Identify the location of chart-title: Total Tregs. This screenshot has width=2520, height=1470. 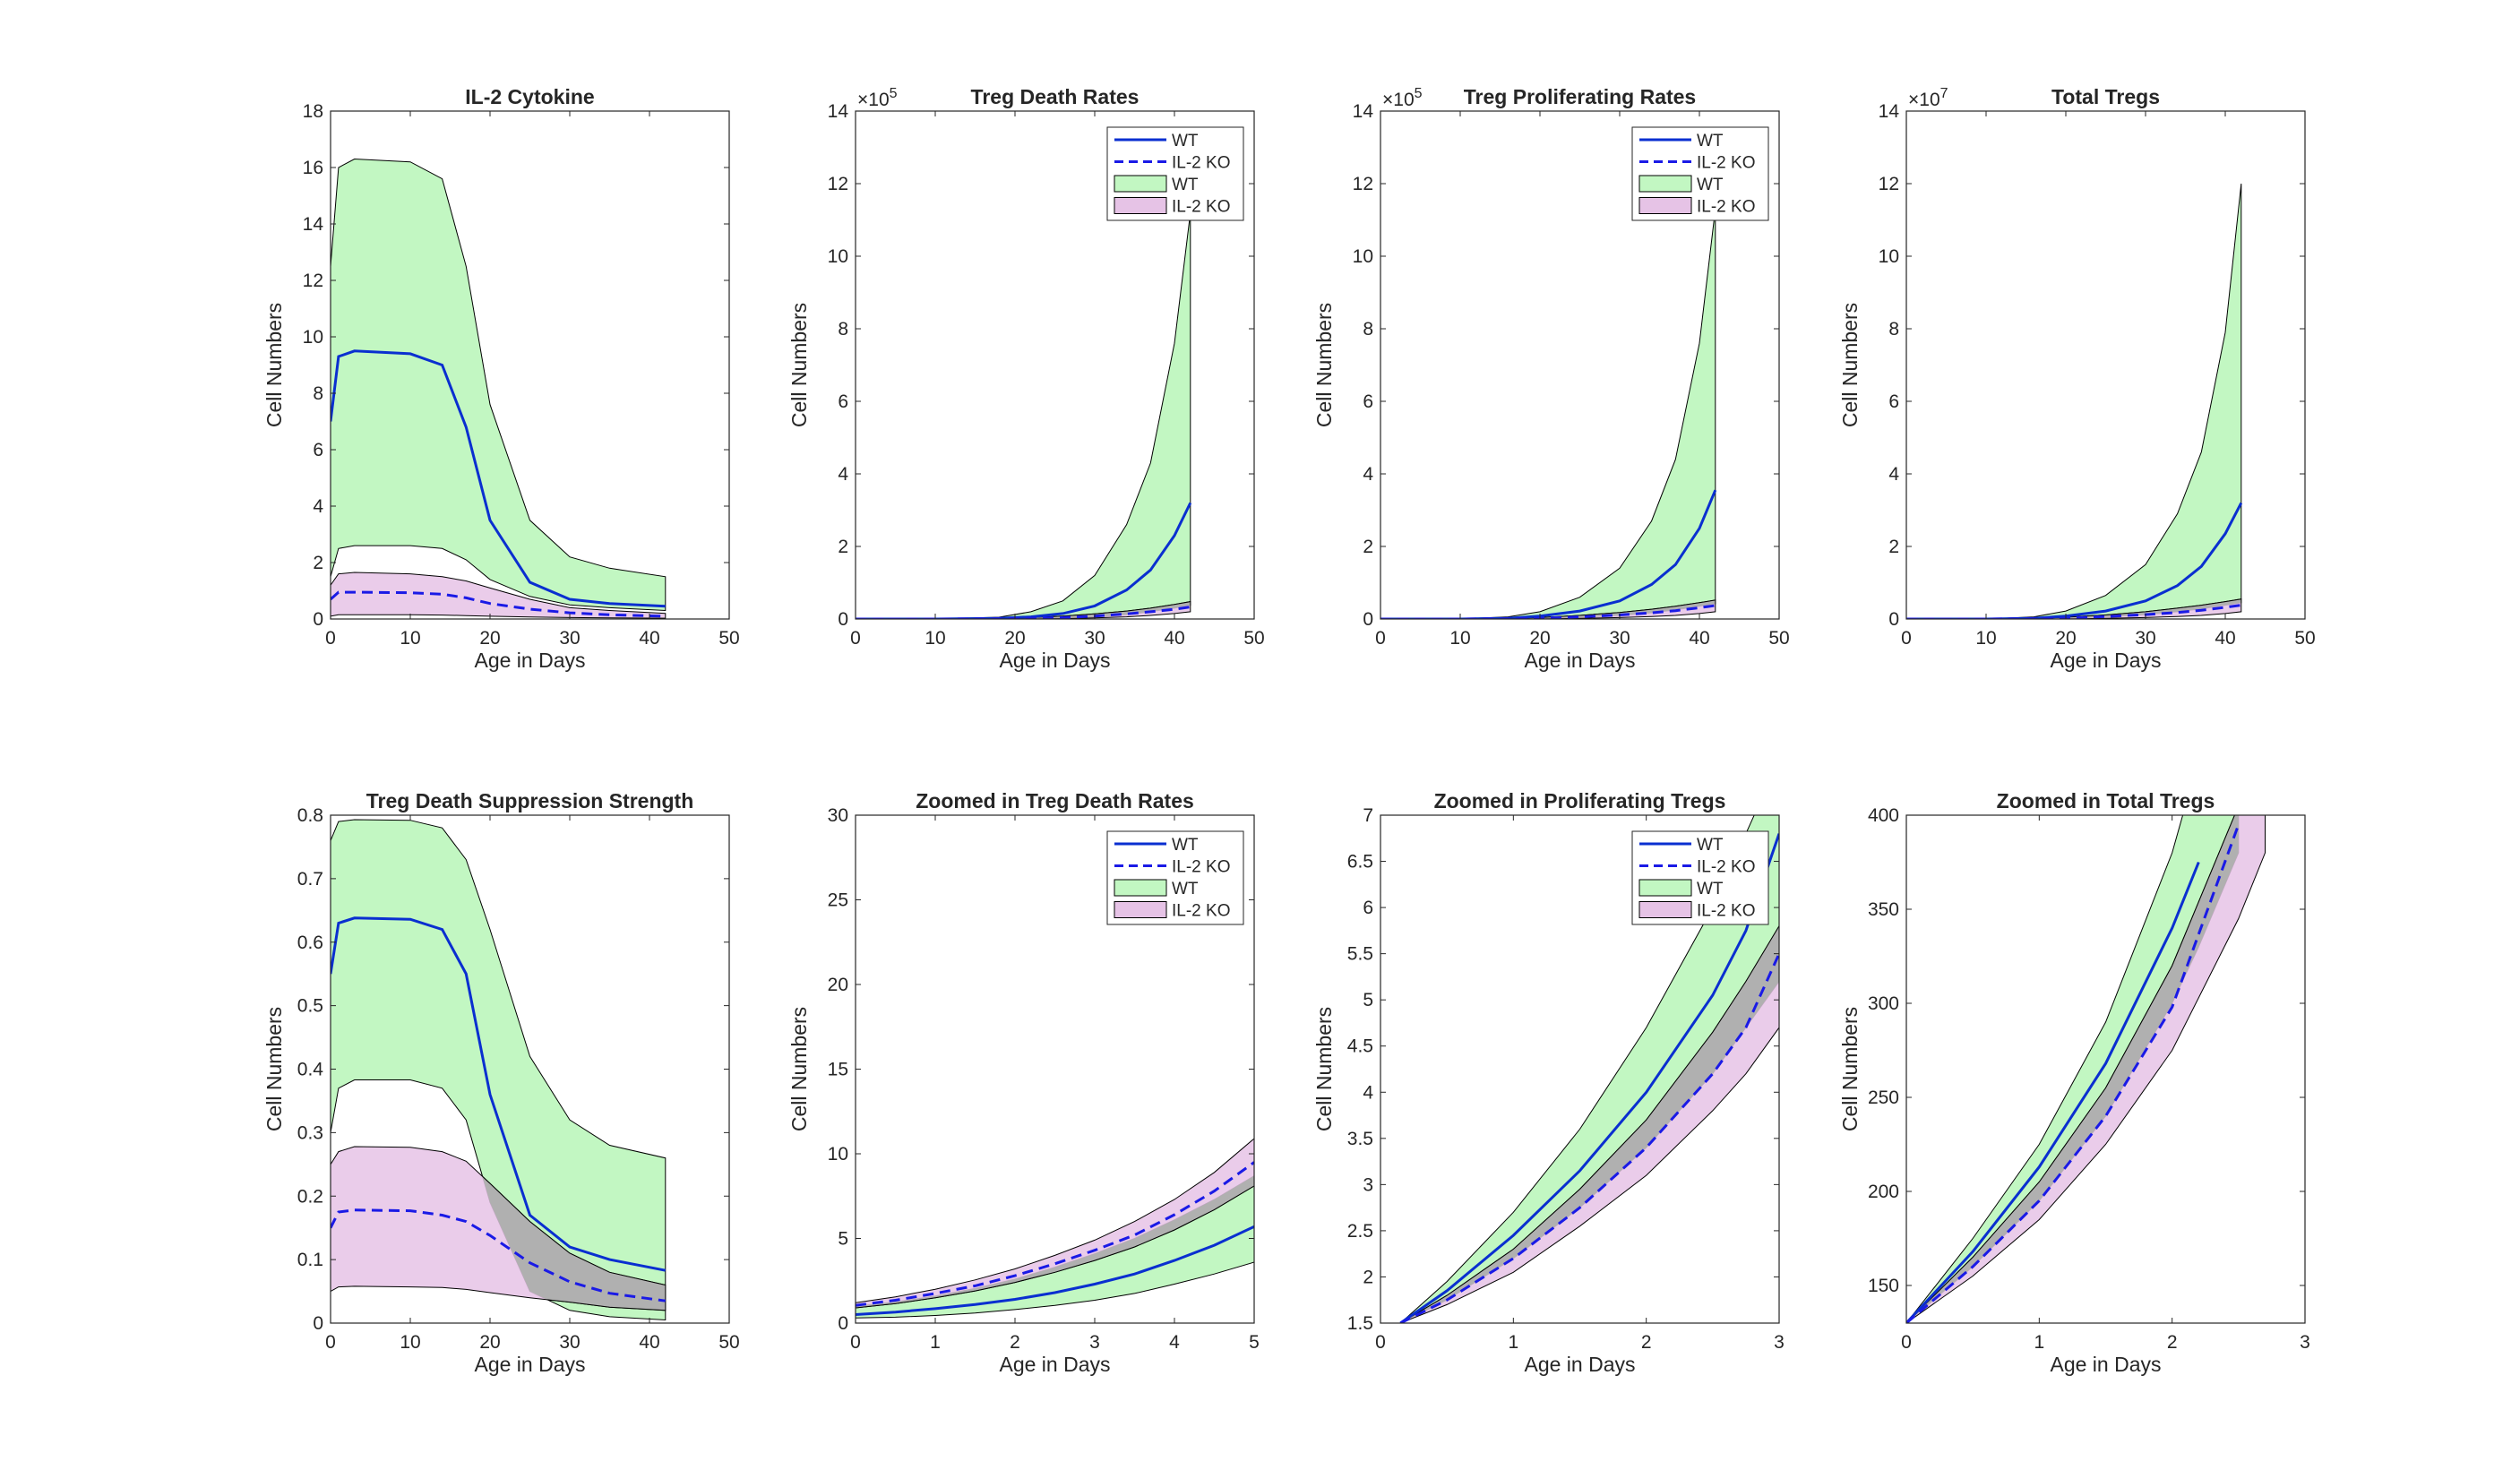
(2105, 97).